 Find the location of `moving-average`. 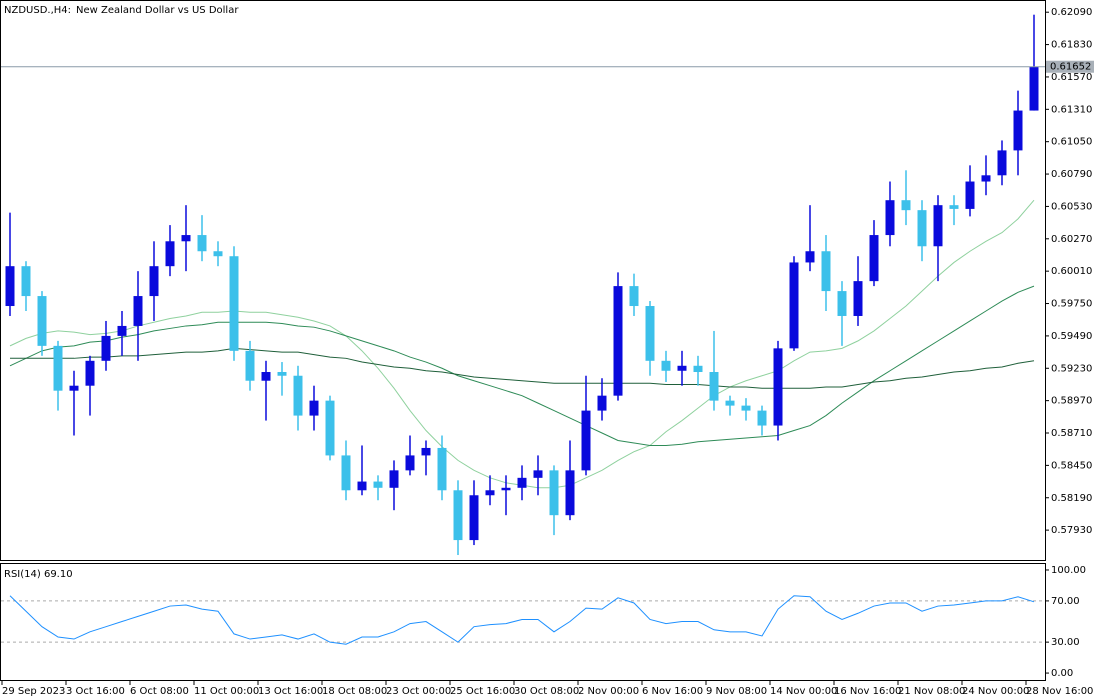

moving-average is located at coordinates (522, 368).